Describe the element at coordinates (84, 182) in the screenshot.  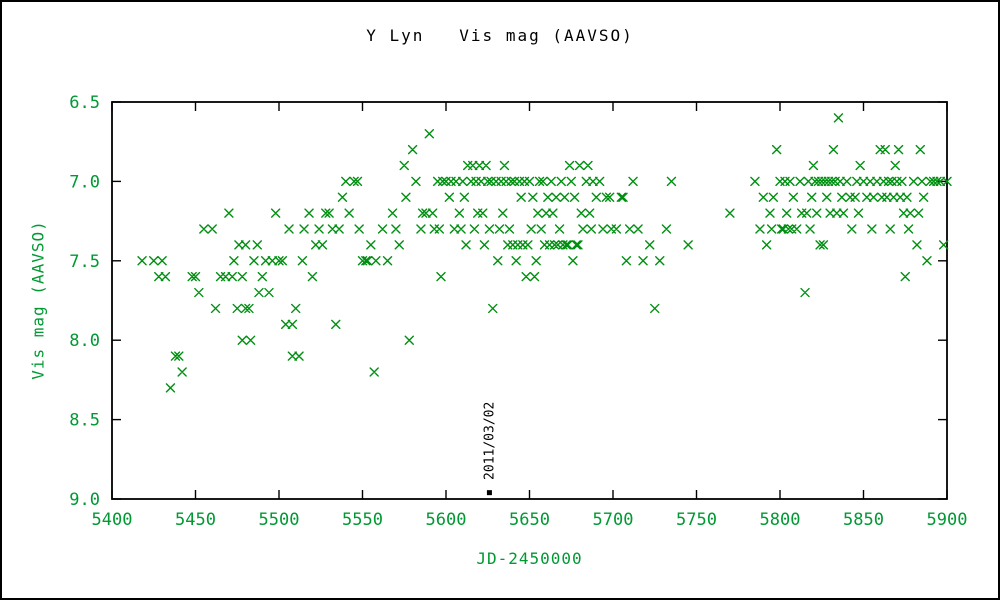
I see `svg-text: 7.0` at that location.